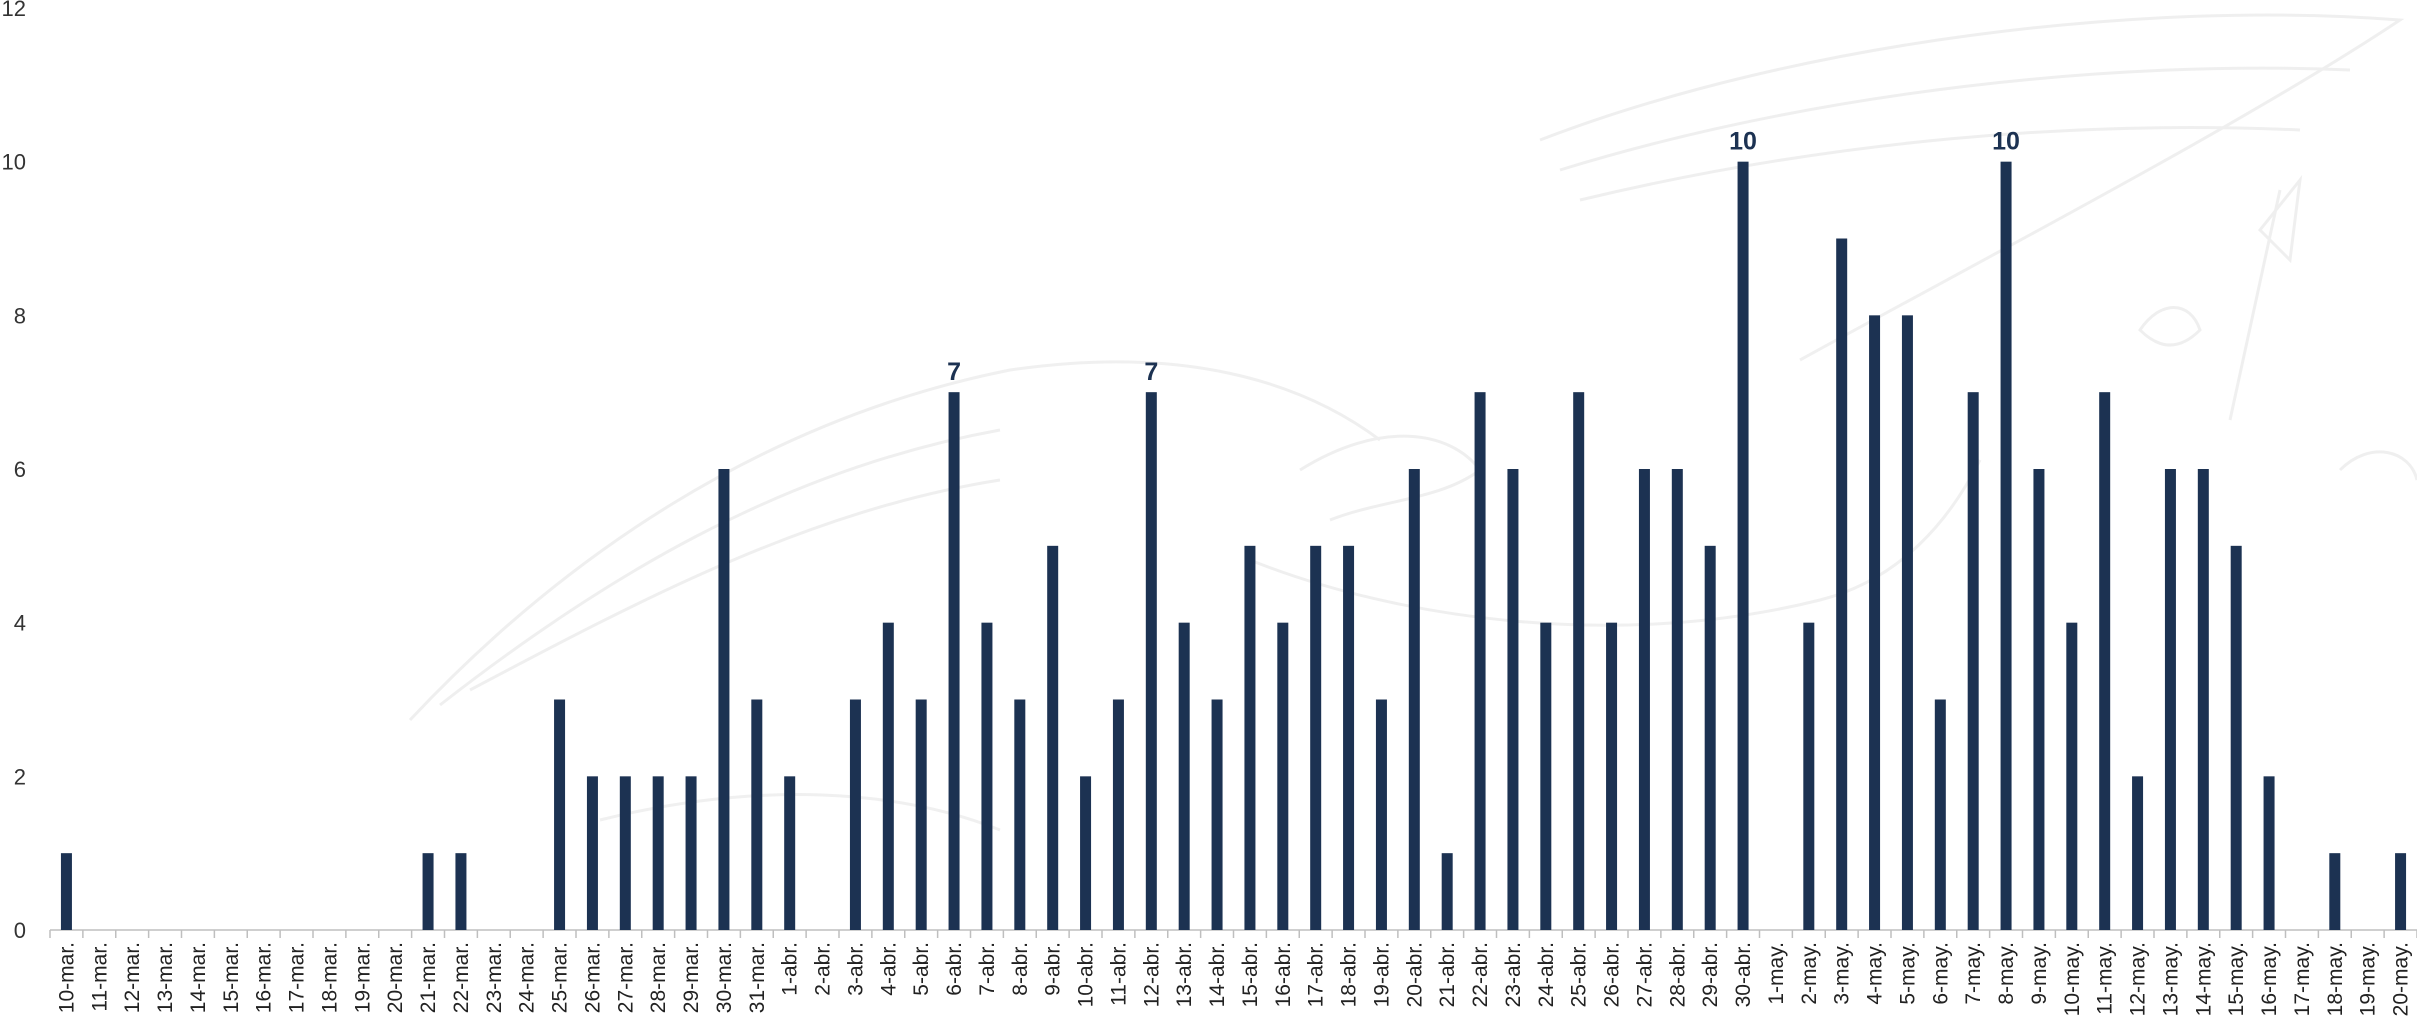  What do you see at coordinates (14, 162) in the screenshot?
I see `y-tick-label: 10` at bounding box center [14, 162].